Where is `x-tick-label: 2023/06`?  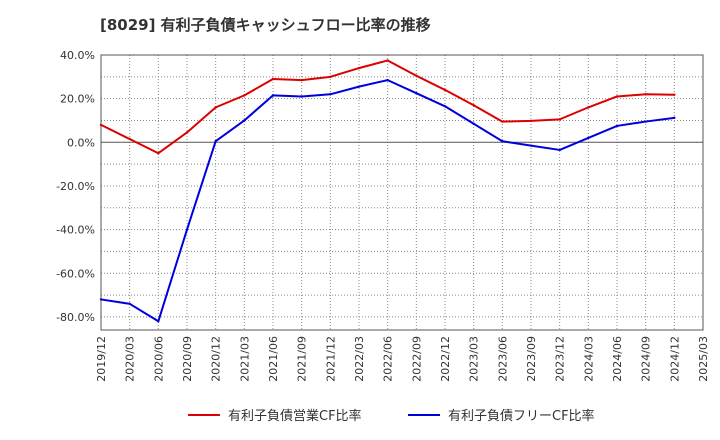
x-tick-label: 2023/06 is located at coordinates (502, 359).